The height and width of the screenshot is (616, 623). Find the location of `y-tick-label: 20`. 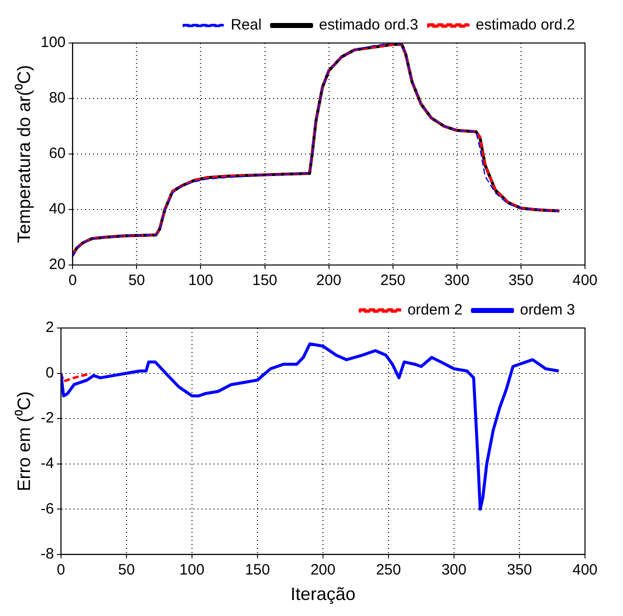

y-tick-label: 20 is located at coordinates (57, 265).